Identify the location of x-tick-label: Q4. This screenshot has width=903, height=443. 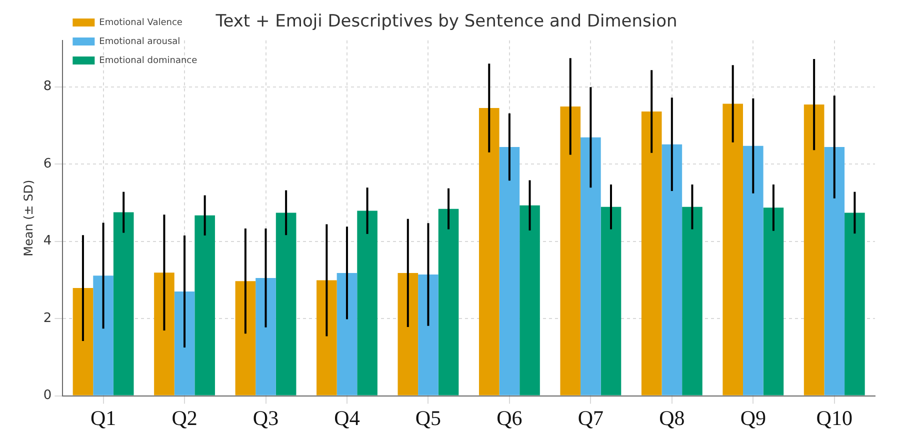
(347, 418).